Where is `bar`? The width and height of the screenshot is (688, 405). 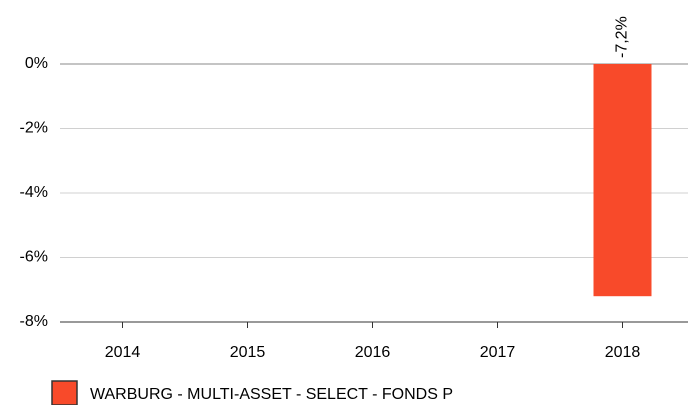
bar is located at coordinates (622, 180).